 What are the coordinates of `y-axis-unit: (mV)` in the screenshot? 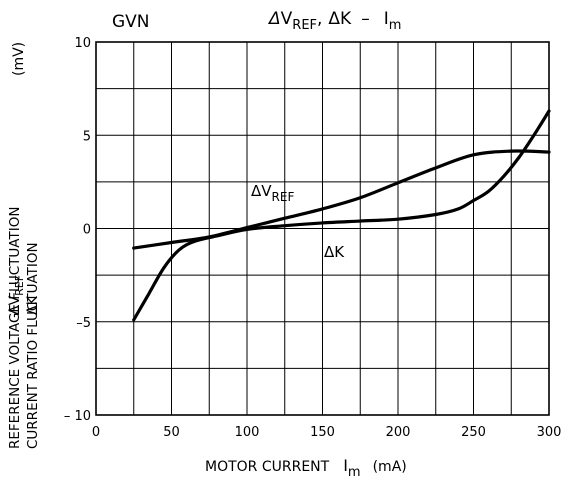 It's located at (19, 59).